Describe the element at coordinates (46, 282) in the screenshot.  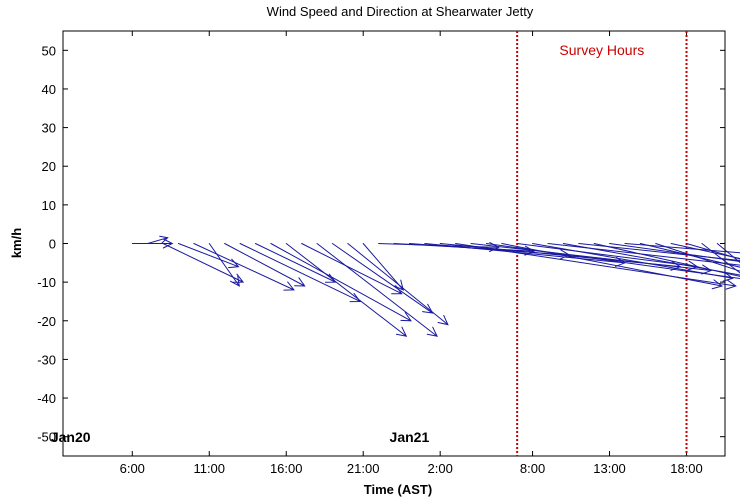
I see `y-tick-label: -10` at that location.